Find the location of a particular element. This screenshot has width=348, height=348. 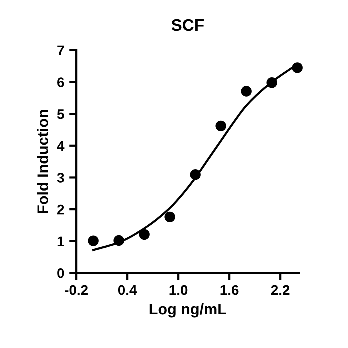

y-tick-label: 5 is located at coordinates (60, 115).